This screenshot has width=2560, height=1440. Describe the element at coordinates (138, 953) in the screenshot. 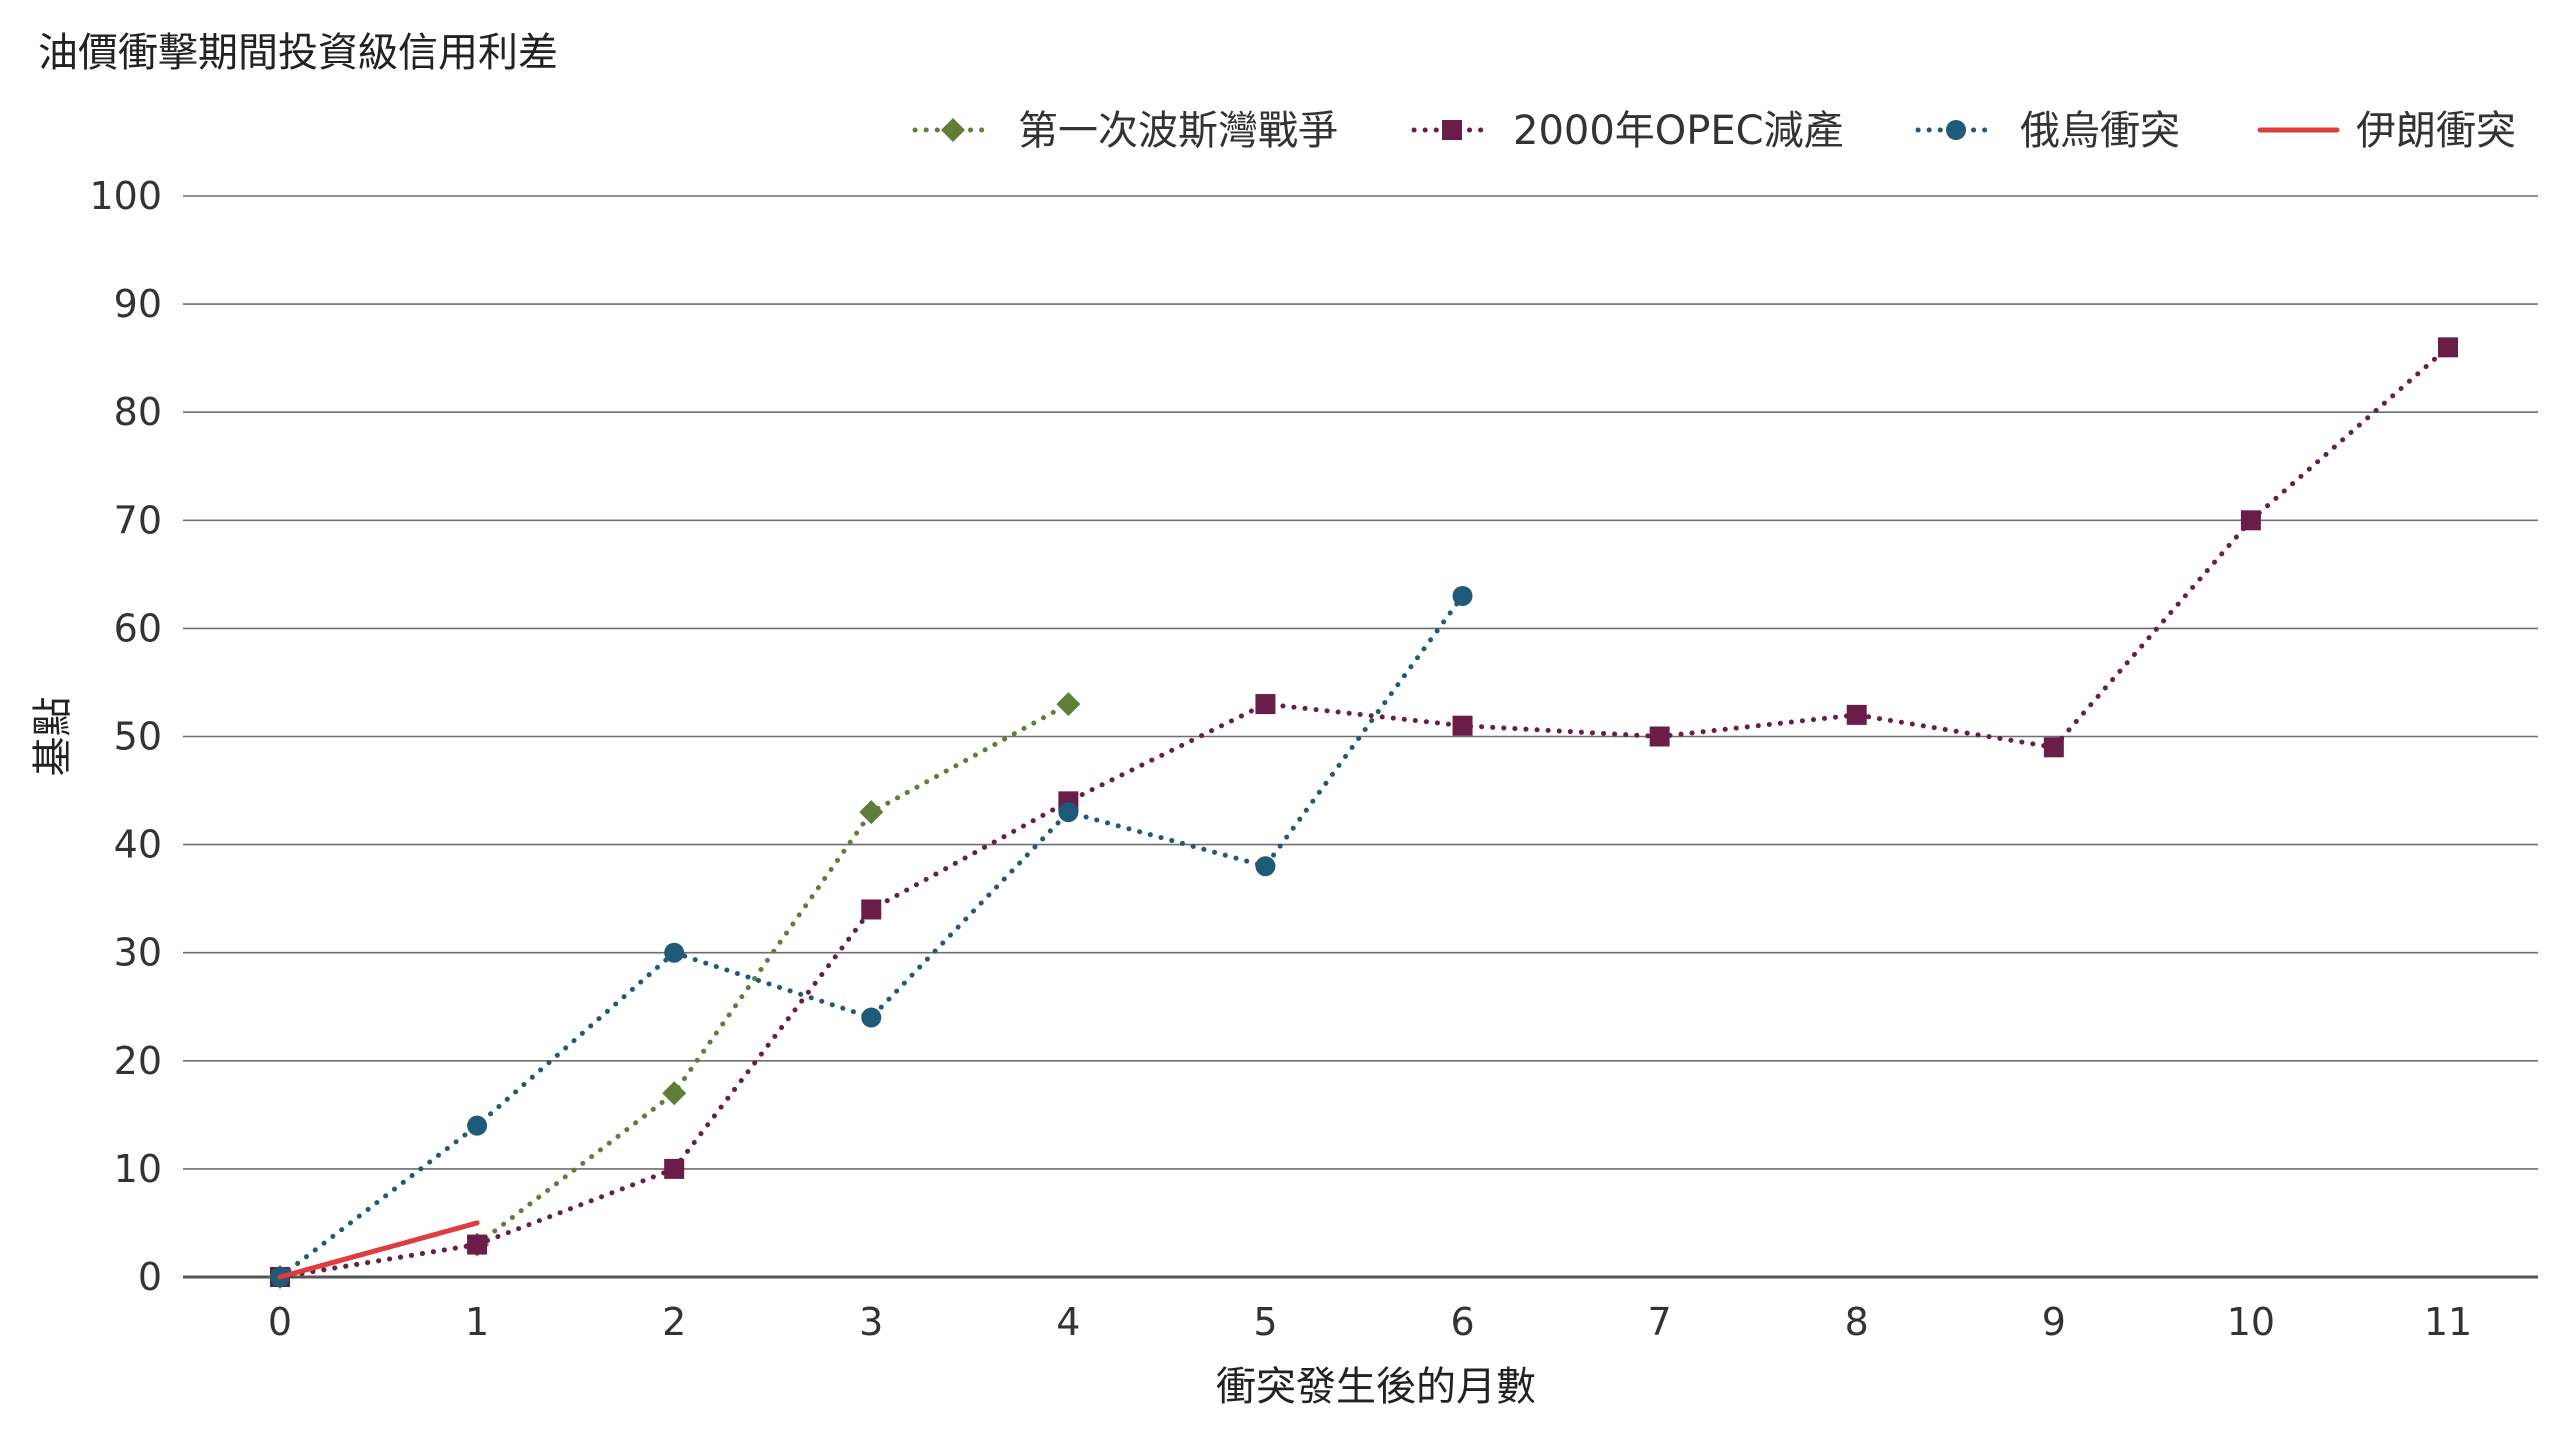

I see `y-tick-label: 30` at that location.